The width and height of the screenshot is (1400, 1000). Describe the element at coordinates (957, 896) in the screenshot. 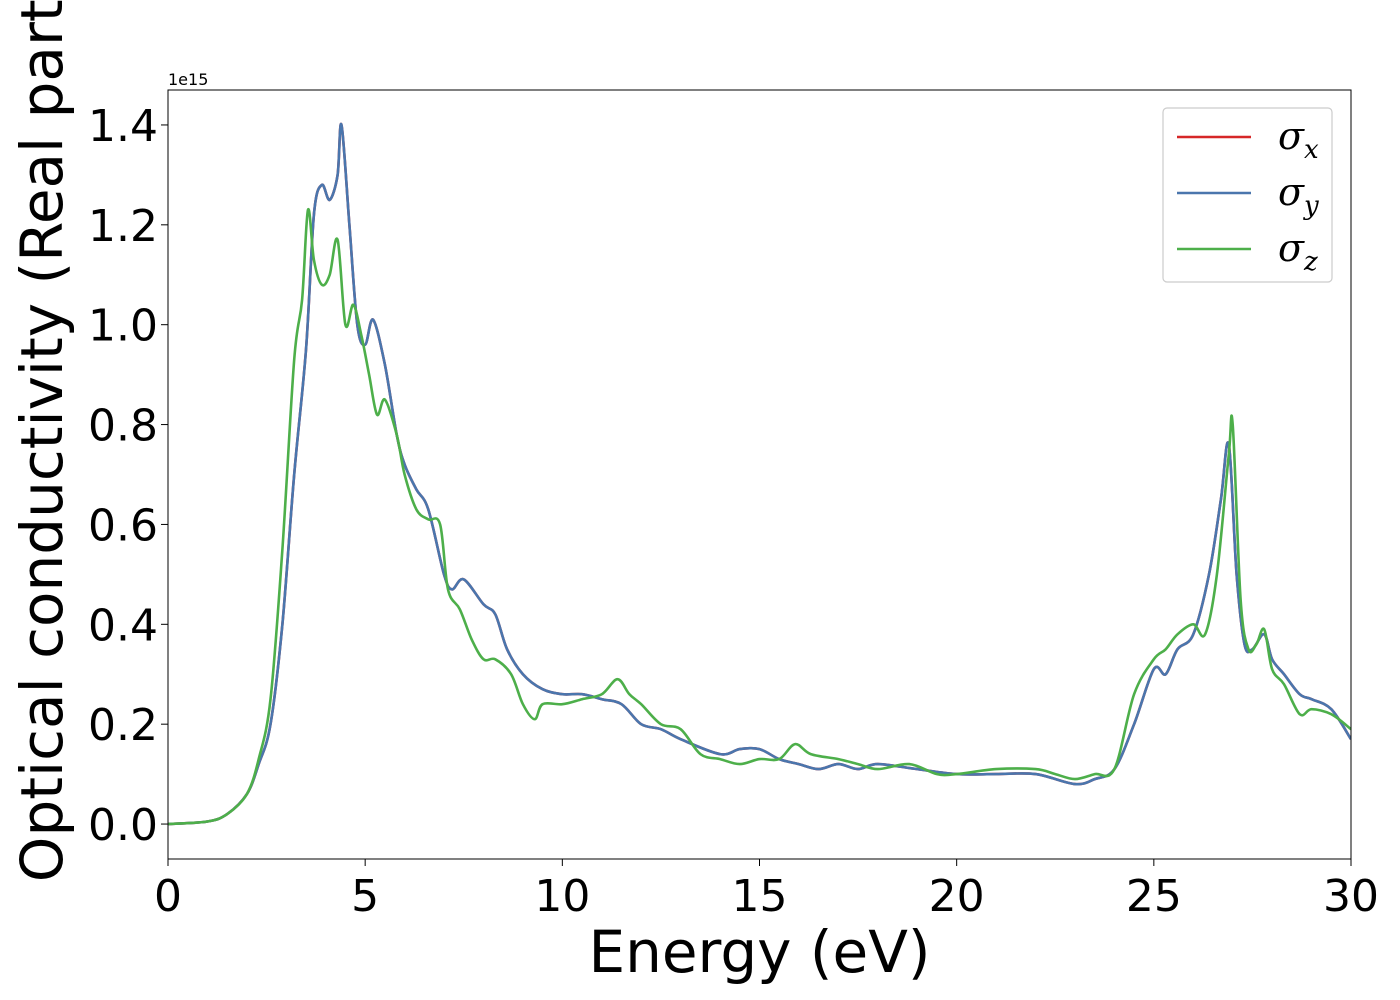

I see `x-tick-label: 20` at that location.